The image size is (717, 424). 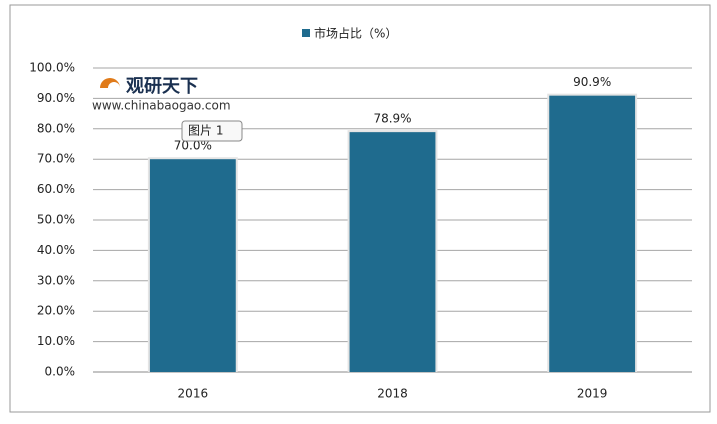 I want to click on y-tick-label: 100.0%, so click(x=52, y=68).